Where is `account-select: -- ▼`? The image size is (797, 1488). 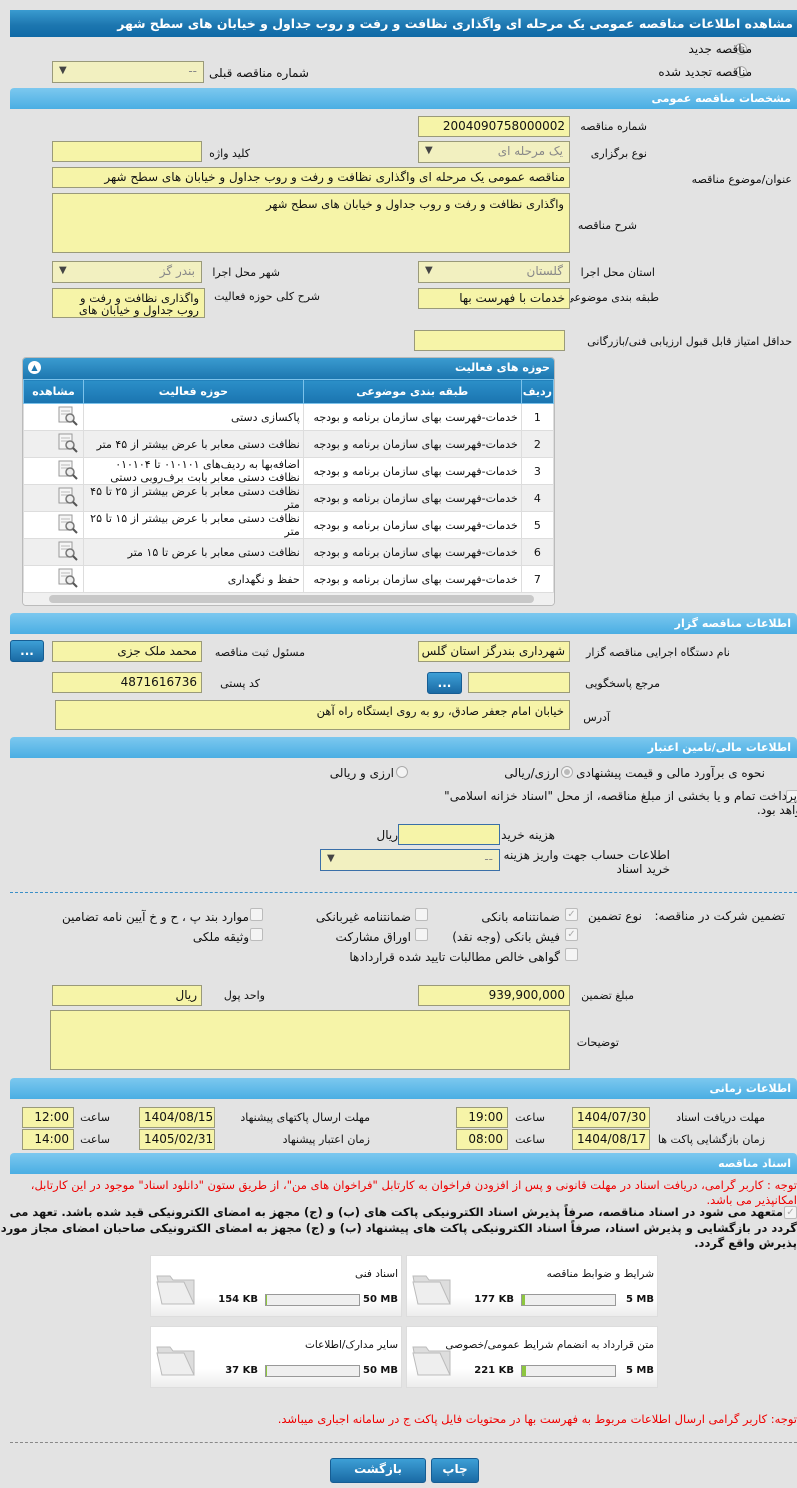
account-select: -- ▼ is located at coordinates (410, 860).